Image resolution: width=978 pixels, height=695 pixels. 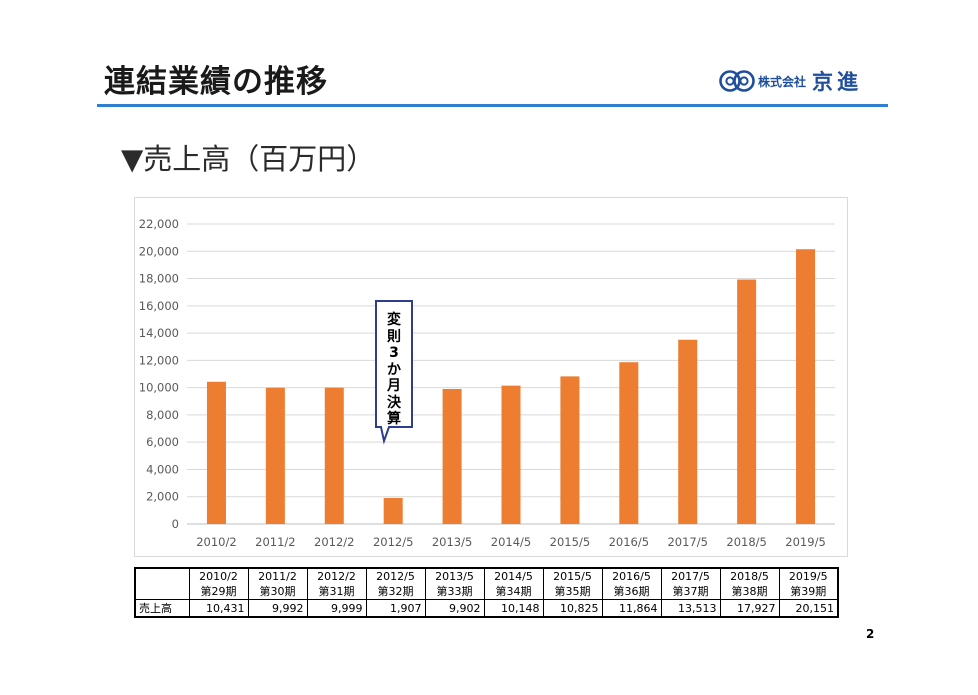 What do you see at coordinates (631, 608) in the screenshot?
I see `table-value-cell: 11,864` at bounding box center [631, 608].